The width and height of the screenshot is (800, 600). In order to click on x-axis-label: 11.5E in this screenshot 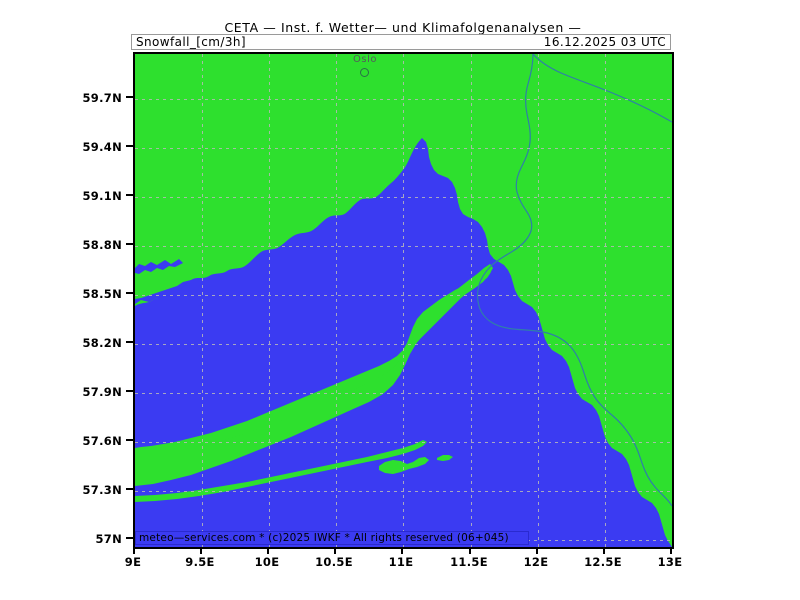, I will do `click(469, 562)`.